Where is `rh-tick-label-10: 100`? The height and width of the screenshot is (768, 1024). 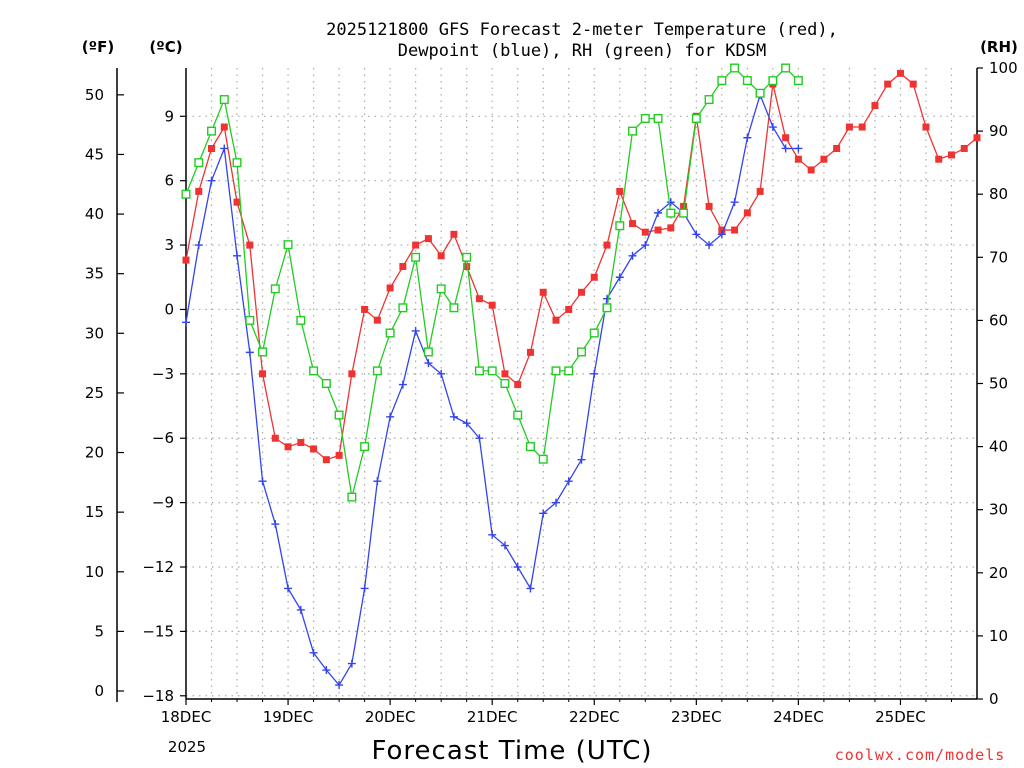 rh-tick-label-10: 100 is located at coordinates (1003, 68).